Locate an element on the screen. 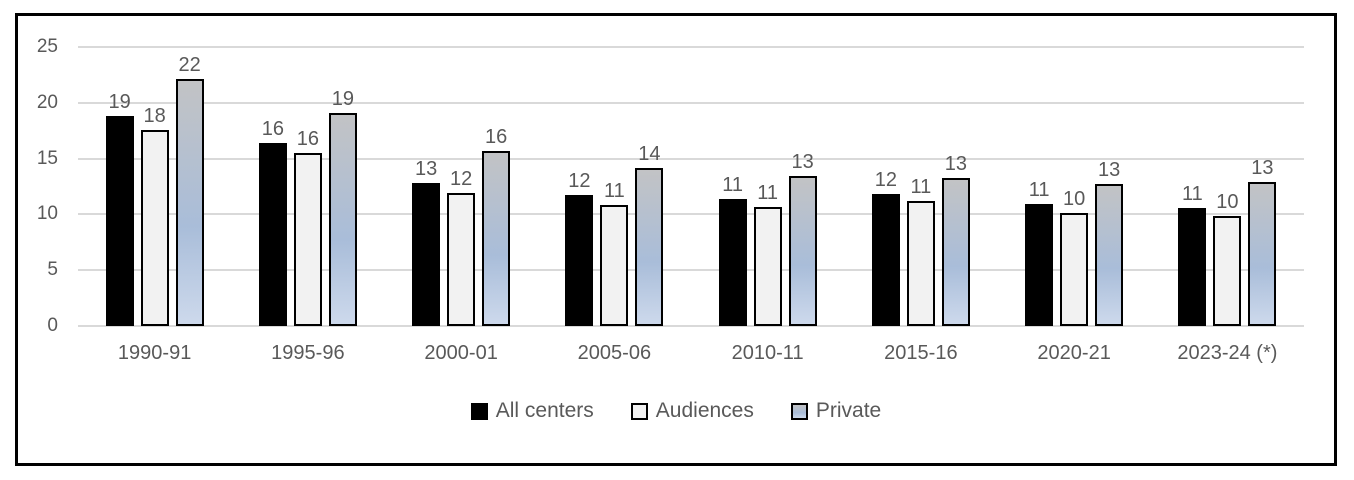 This screenshot has height=480, width=1354. bar-slot: 18 is located at coordinates (154, 215).